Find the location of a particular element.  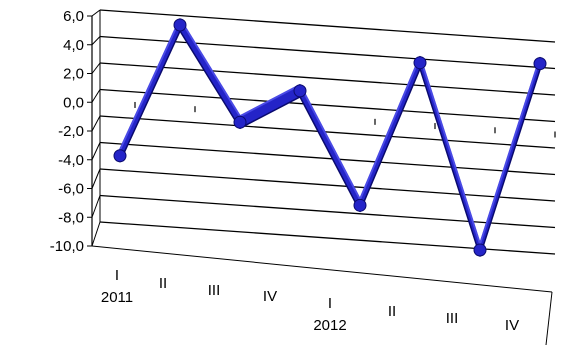

y-tick-label: -6,0 is located at coordinates (71, 189).